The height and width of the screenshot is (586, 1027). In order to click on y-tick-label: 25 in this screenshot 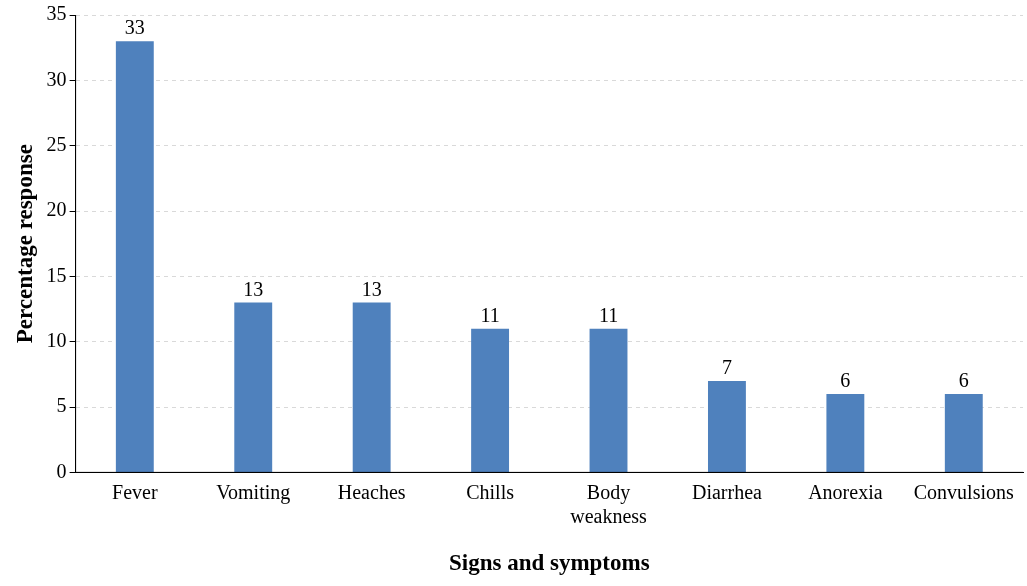, I will do `click(56, 143)`.